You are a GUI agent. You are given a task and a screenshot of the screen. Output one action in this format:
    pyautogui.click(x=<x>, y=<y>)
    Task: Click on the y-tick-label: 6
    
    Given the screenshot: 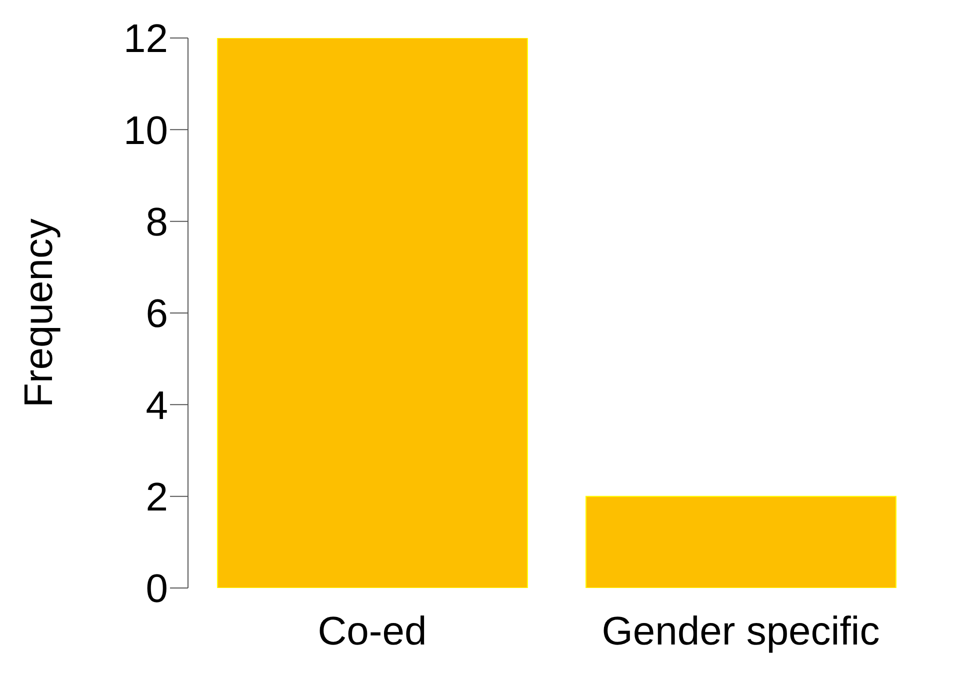 What is the action you would take?
    pyautogui.click(x=157, y=314)
    